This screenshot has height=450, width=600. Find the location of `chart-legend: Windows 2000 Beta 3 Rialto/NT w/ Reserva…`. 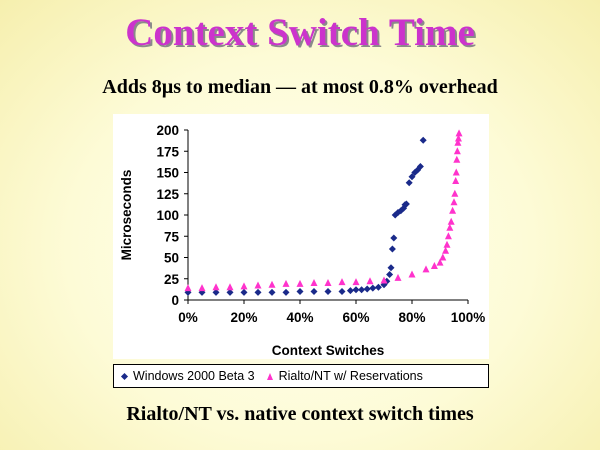

chart-legend: Windows 2000 Beta 3 Rialto/NT w/ Reserva… is located at coordinates (301, 376).